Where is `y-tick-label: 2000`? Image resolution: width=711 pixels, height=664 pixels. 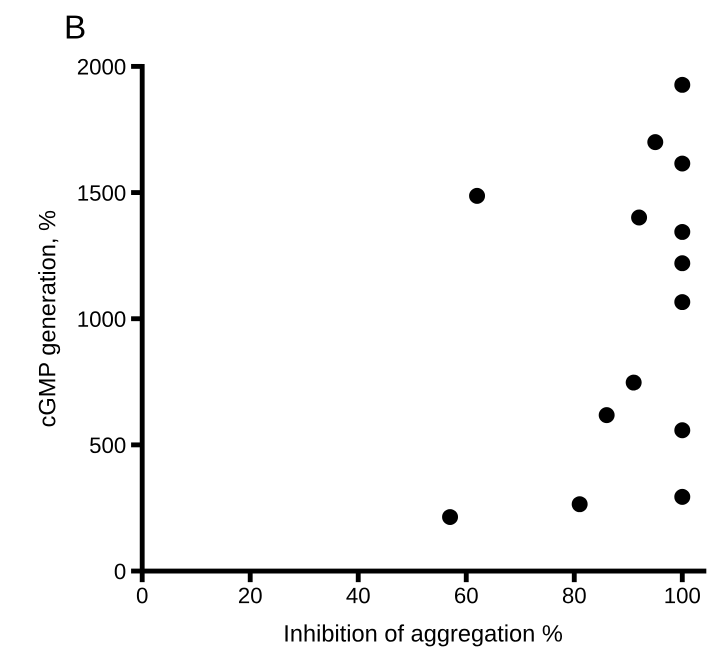
y-tick-label: 2000 is located at coordinates (102, 66).